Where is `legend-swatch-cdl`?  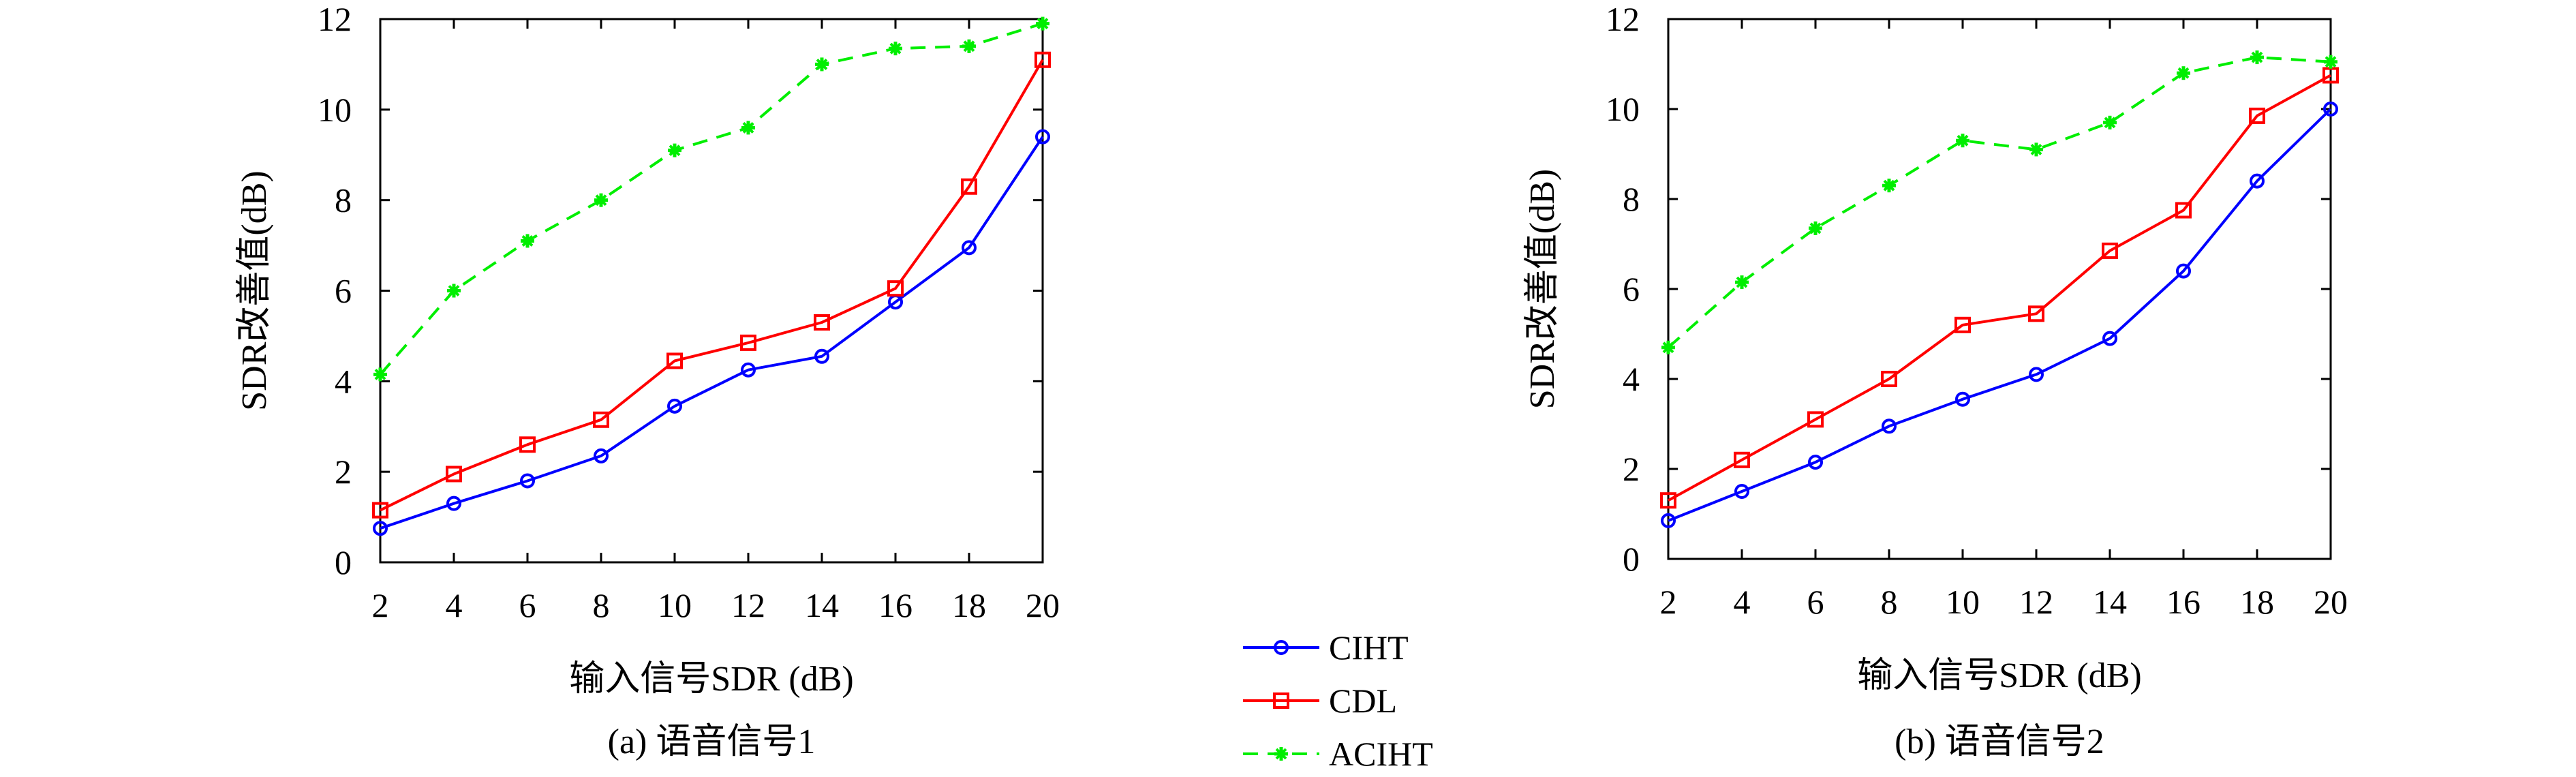
legend-swatch-cdl is located at coordinates (1281, 701).